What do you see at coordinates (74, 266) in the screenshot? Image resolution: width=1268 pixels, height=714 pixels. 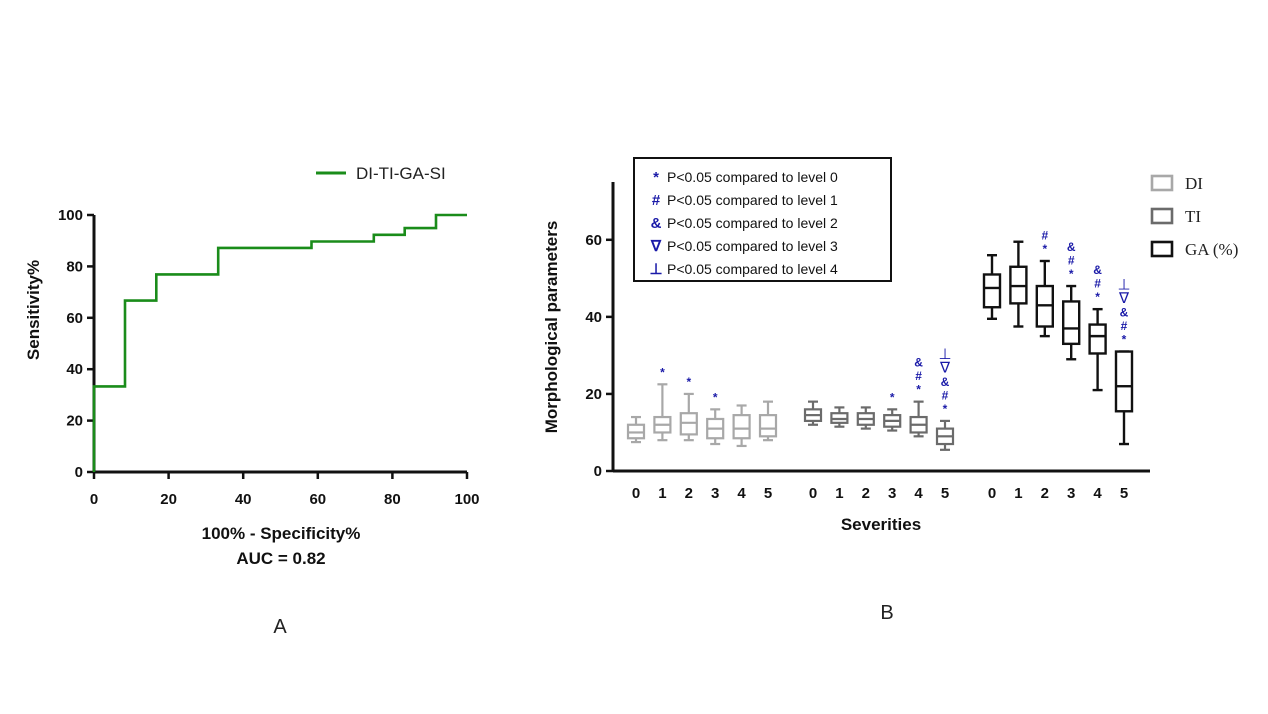 I see `roc-y-tick-label: 80` at bounding box center [74, 266].